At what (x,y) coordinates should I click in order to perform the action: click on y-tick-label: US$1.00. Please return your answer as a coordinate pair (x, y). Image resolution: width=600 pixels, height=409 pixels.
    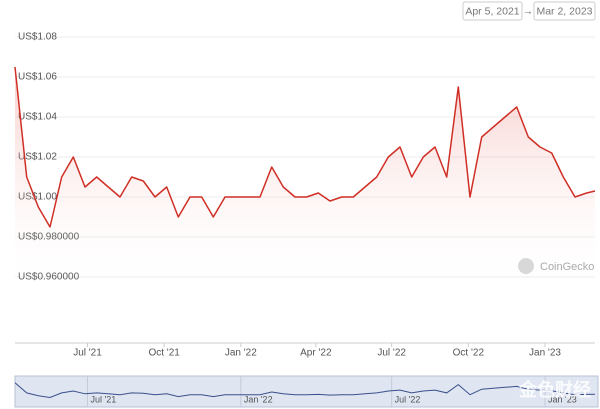
    Looking at the image, I should click on (37, 197).